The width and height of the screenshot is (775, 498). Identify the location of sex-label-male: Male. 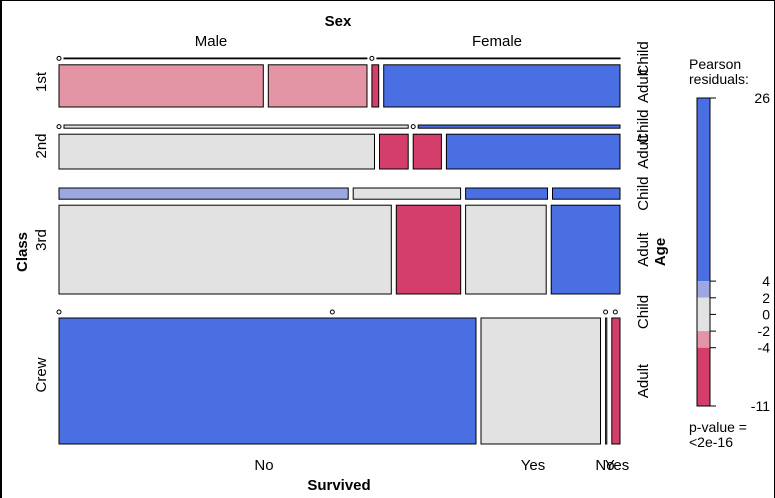
(211, 41).